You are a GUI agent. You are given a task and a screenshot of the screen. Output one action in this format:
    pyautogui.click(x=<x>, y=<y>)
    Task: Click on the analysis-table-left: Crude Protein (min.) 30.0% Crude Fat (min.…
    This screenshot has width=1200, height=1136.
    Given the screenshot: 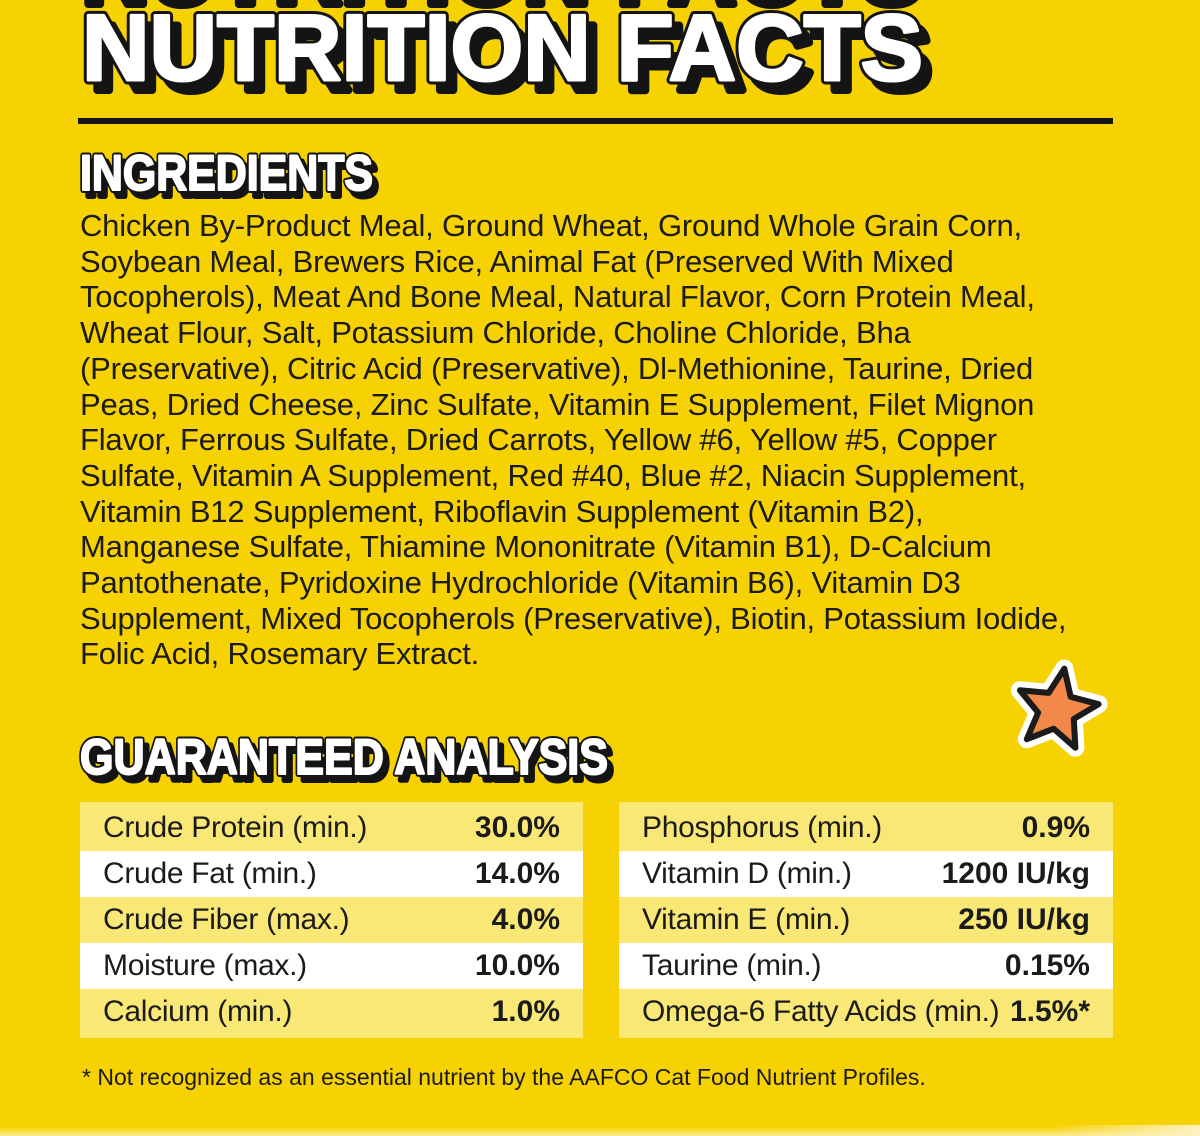 What is the action you would take?
    pyautogui.click(x=331, y=920)
    